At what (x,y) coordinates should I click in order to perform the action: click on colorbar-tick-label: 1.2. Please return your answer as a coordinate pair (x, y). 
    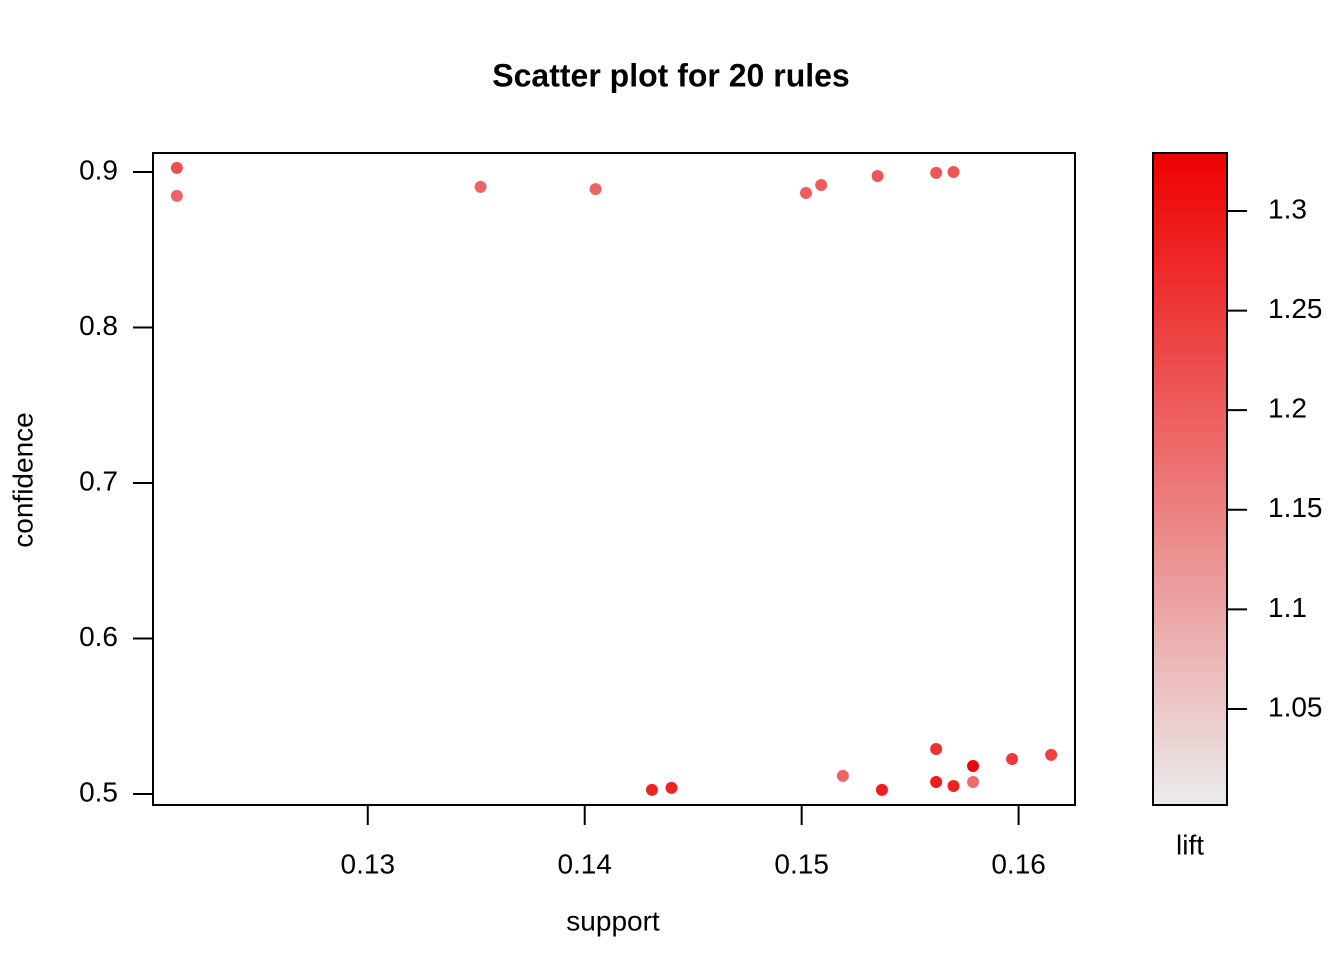
    Looking at the image, I should click on (1287, 408).